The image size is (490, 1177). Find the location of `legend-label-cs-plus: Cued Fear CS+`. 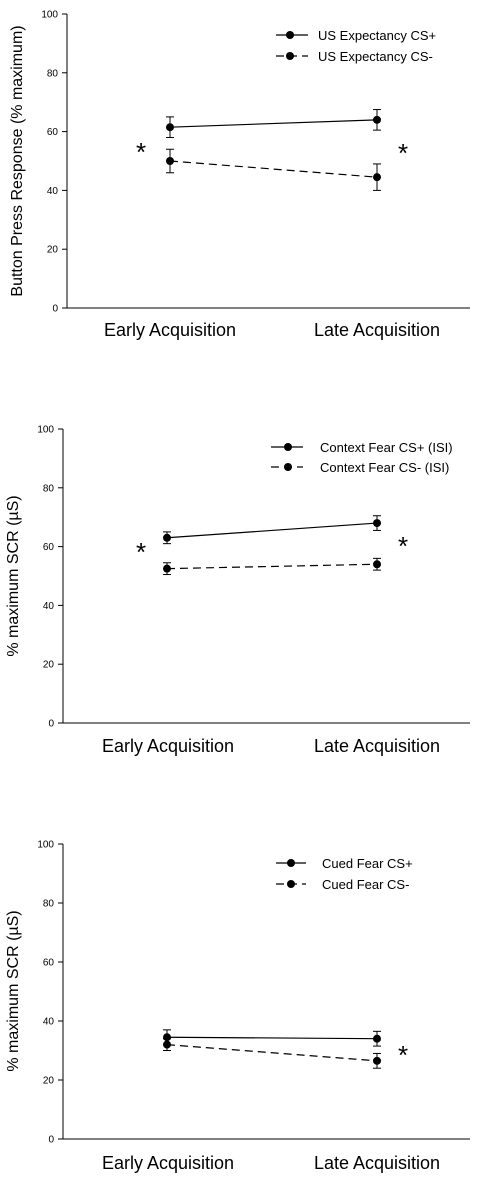

legend-label-cs-plus: Cued Fear CS+ is located at coordinates (367, 863).